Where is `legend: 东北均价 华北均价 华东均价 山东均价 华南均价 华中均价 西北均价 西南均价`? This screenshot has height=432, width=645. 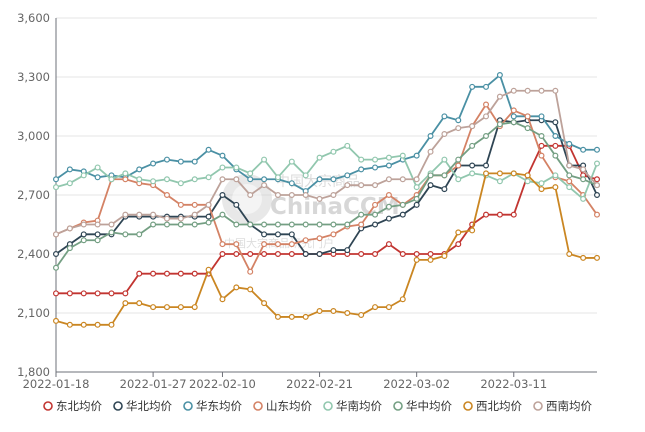 legend: 东北均价 华北均价 华东均价 山东均价 华南均价 华中均价 西北均价 西南均价 is located at coordinates (317, 406).